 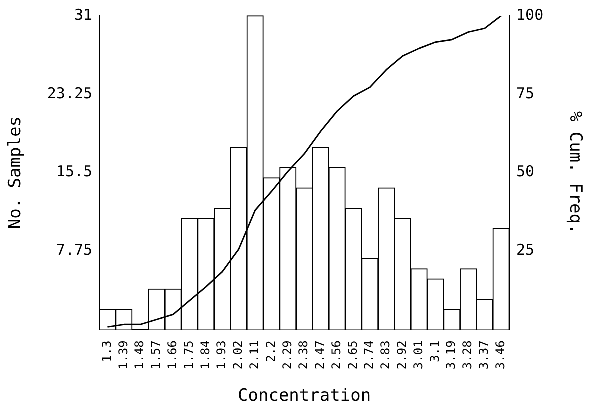 I want to click on y-tick-label: 31, so click(x=83, y=15).